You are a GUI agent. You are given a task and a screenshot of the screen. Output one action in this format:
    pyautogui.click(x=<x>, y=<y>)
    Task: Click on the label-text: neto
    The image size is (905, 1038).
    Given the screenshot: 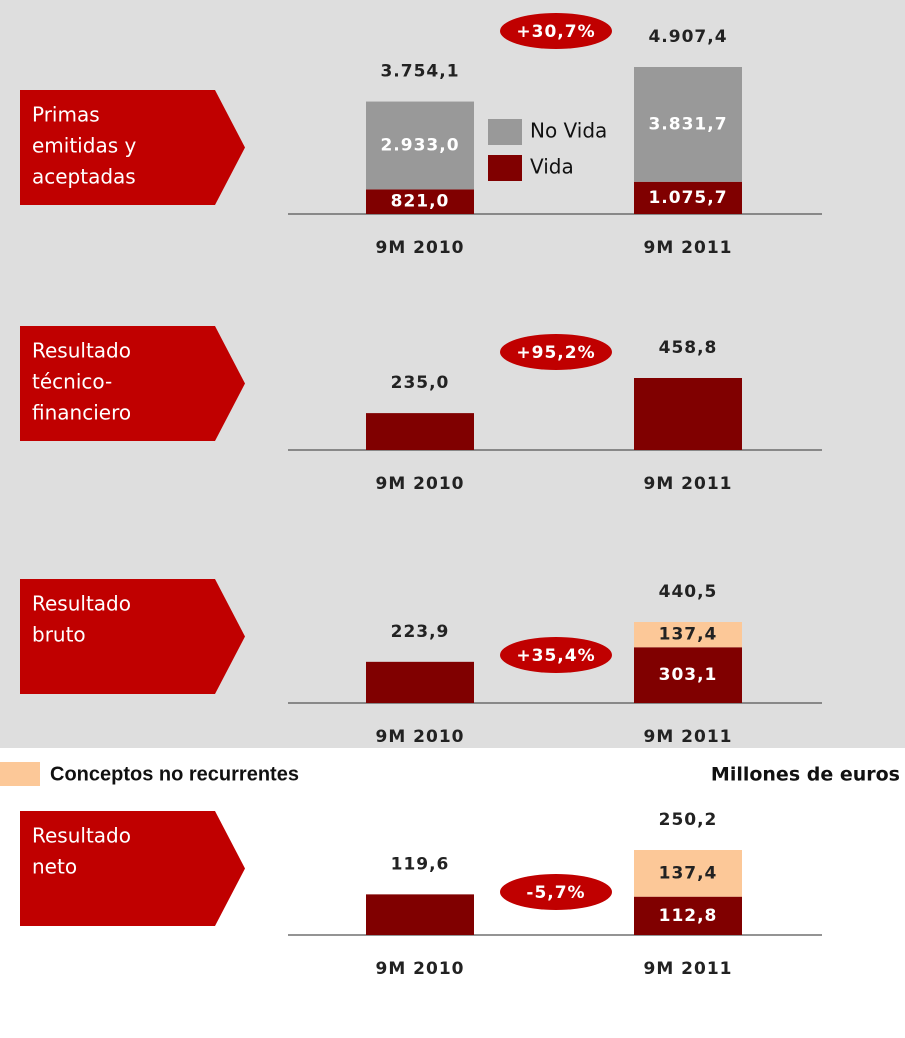 What is the action you would take?
    pyautogui.click(x=54, y=867)
    